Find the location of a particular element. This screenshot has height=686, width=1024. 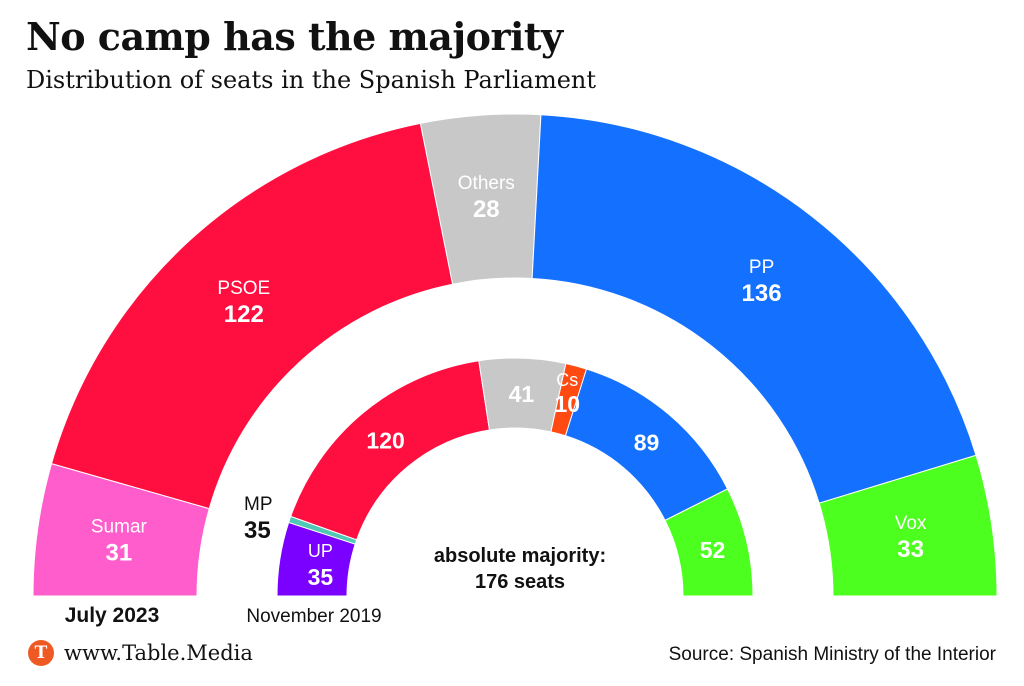

table-media-logo-icon: T is located at coordinates (41, 653).